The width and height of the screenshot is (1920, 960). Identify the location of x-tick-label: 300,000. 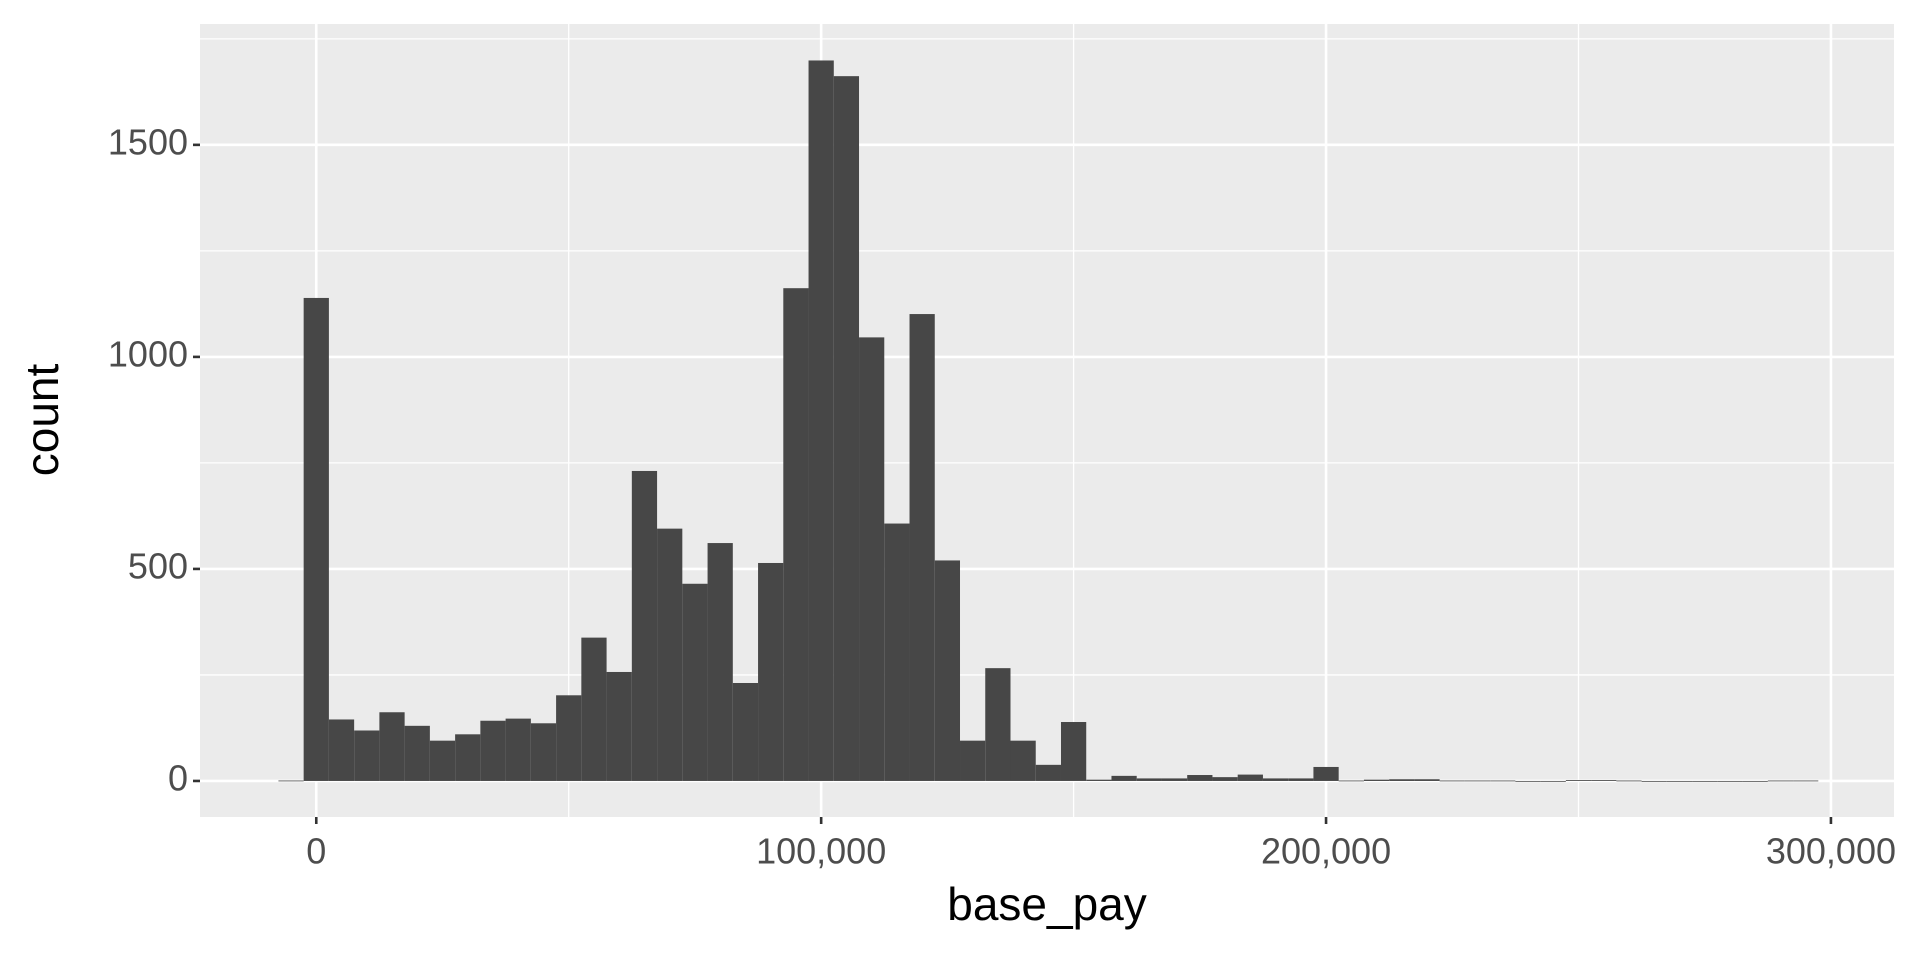
(1831, 851).